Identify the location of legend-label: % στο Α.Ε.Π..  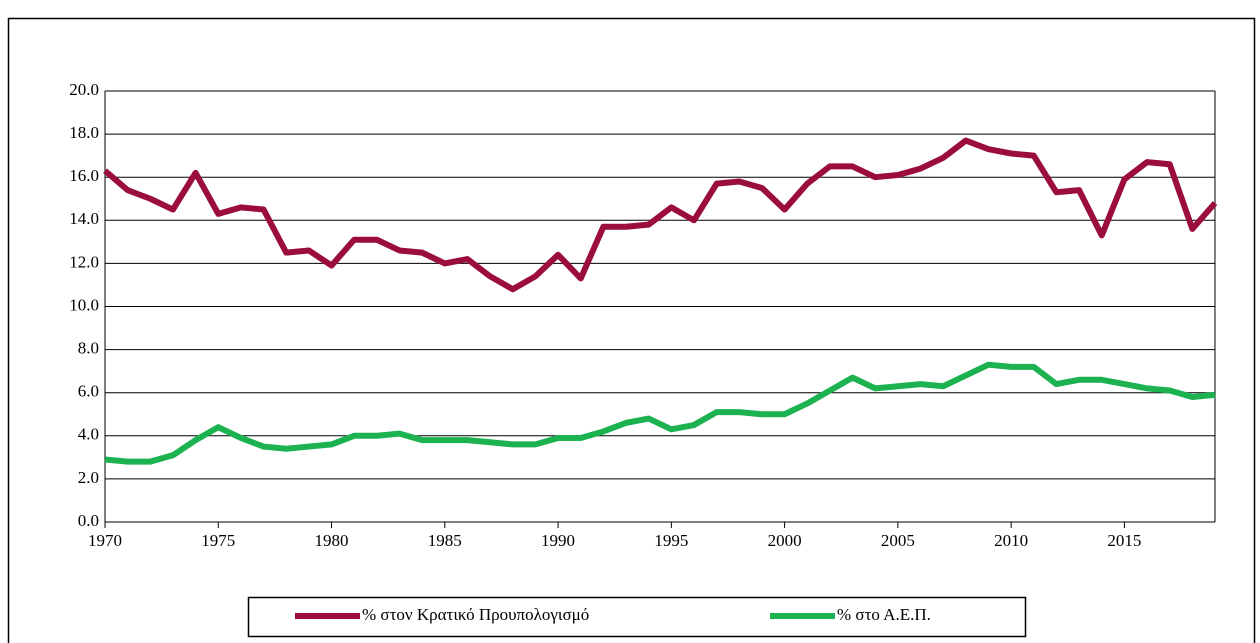
(884, 614).